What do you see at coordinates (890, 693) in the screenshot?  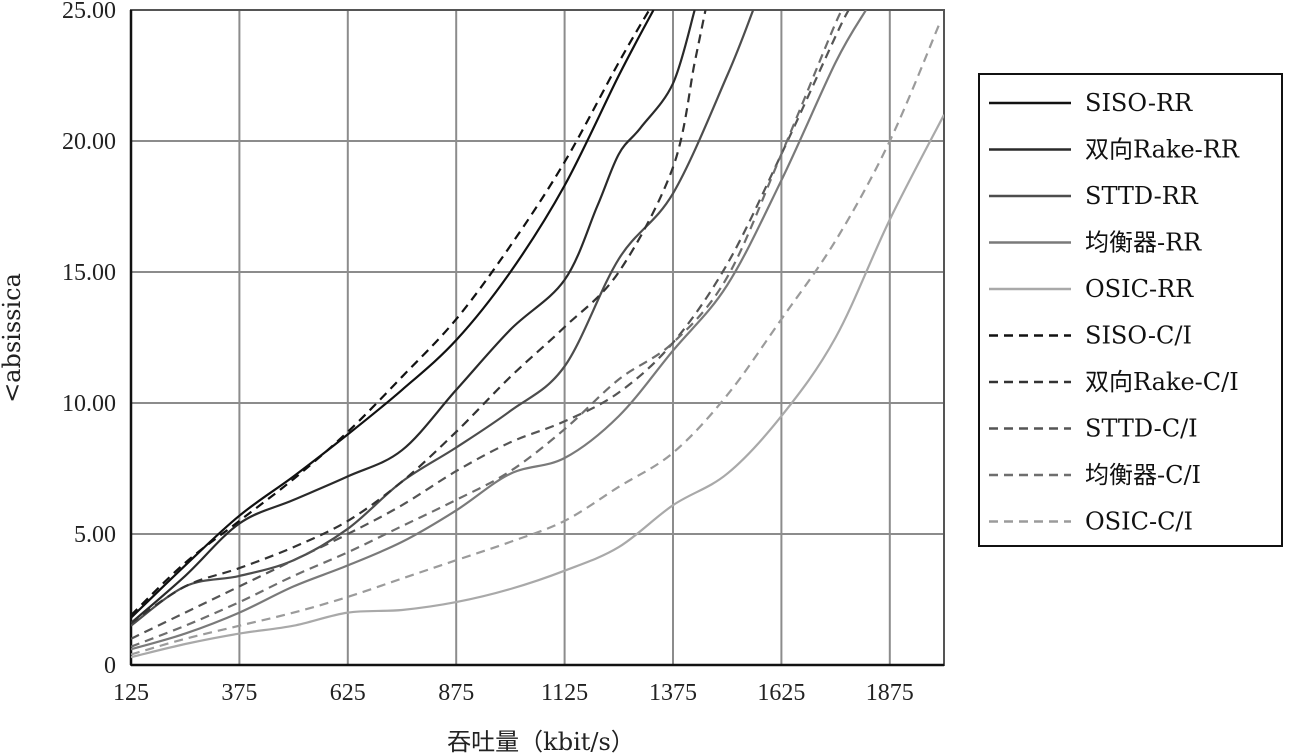 I see `x-tick-label: 1875` at bounding box center [890, 693].